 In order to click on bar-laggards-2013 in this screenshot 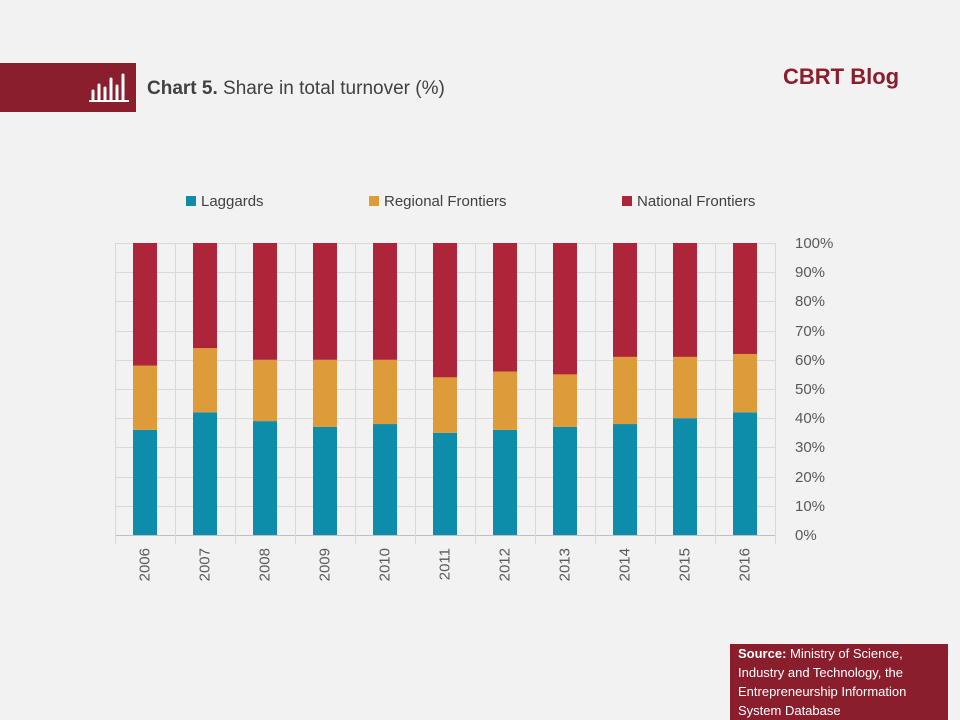, I will do `click(565, 480)`.